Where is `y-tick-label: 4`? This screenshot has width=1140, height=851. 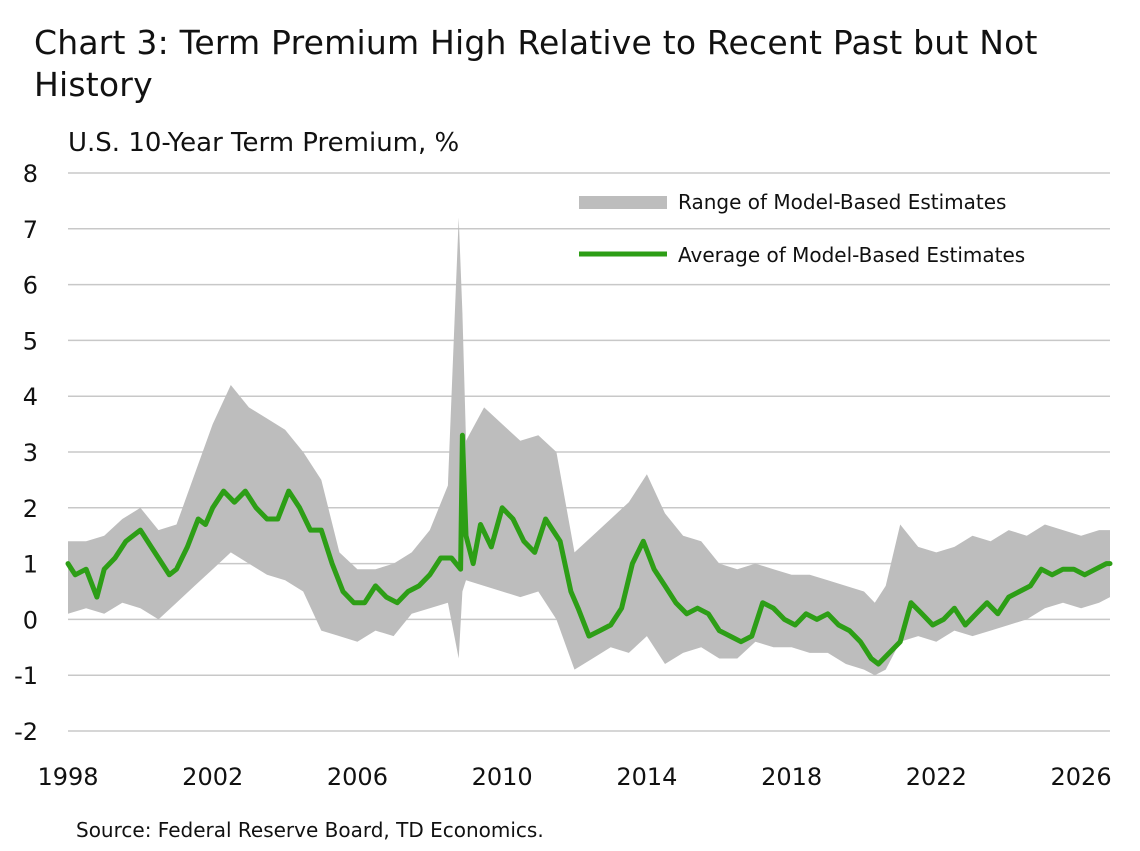 y-tick-label: 4 is located at coordinates (30, 397).